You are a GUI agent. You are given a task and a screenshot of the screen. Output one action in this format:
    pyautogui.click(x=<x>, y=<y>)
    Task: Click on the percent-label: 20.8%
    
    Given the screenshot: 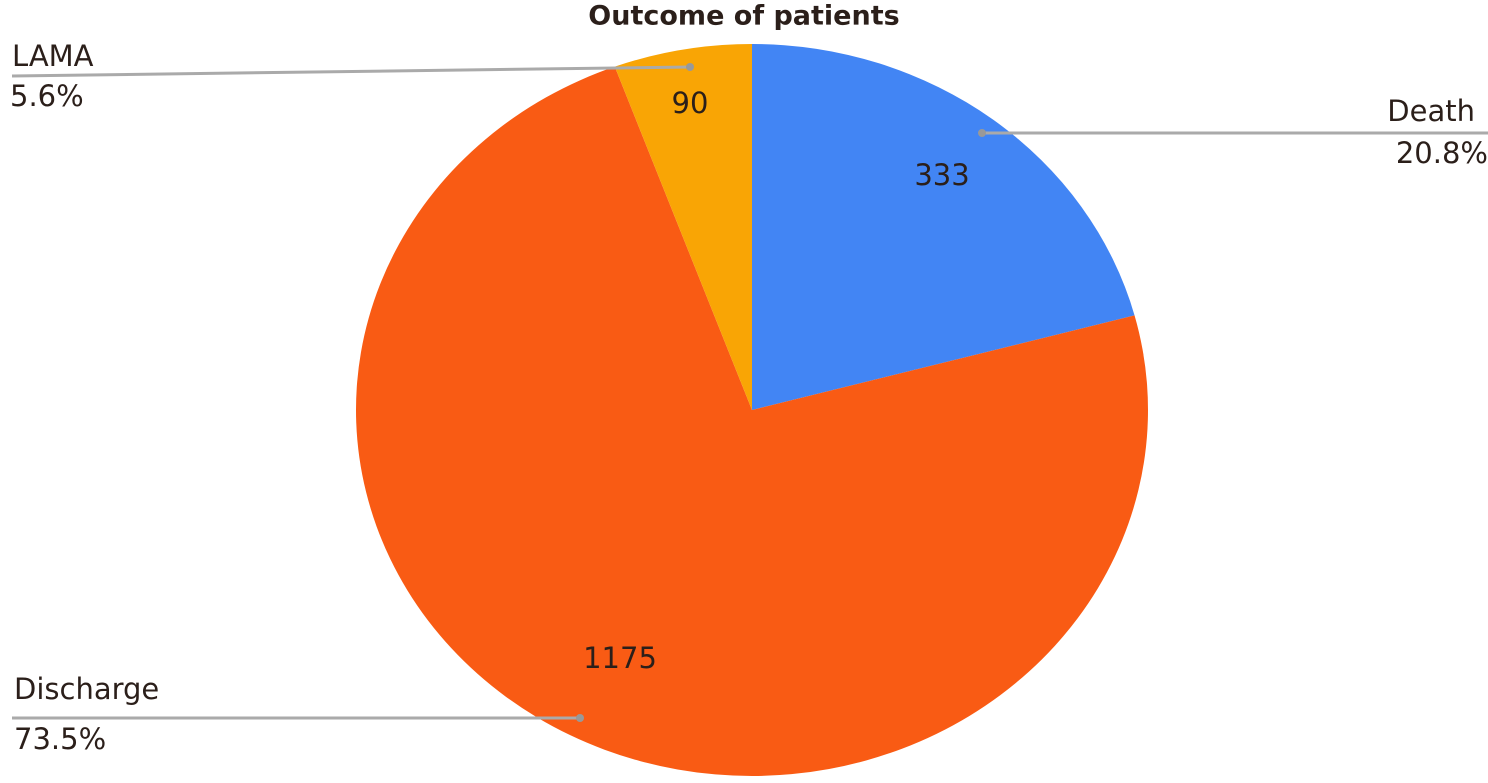 What is the action you would take?
    pyautogui.click(x=1442, y=153)
    